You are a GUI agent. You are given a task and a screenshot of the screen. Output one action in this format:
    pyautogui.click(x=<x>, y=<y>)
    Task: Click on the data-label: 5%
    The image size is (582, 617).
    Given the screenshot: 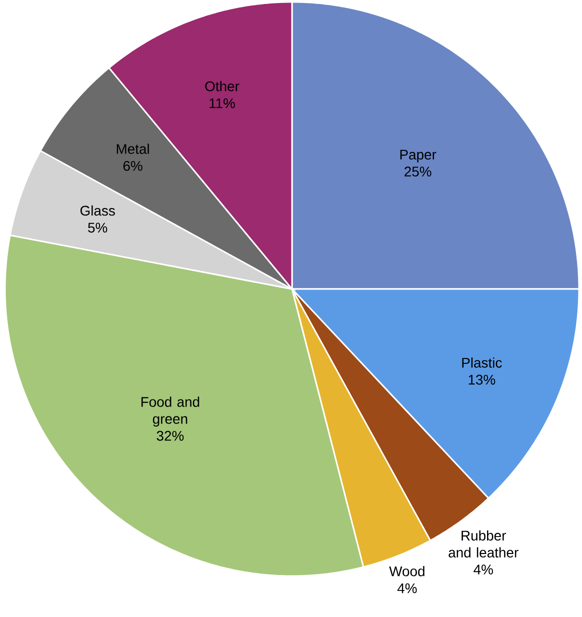 What is the action you would take?
    pyautogui.click(x=98, y=227)
    